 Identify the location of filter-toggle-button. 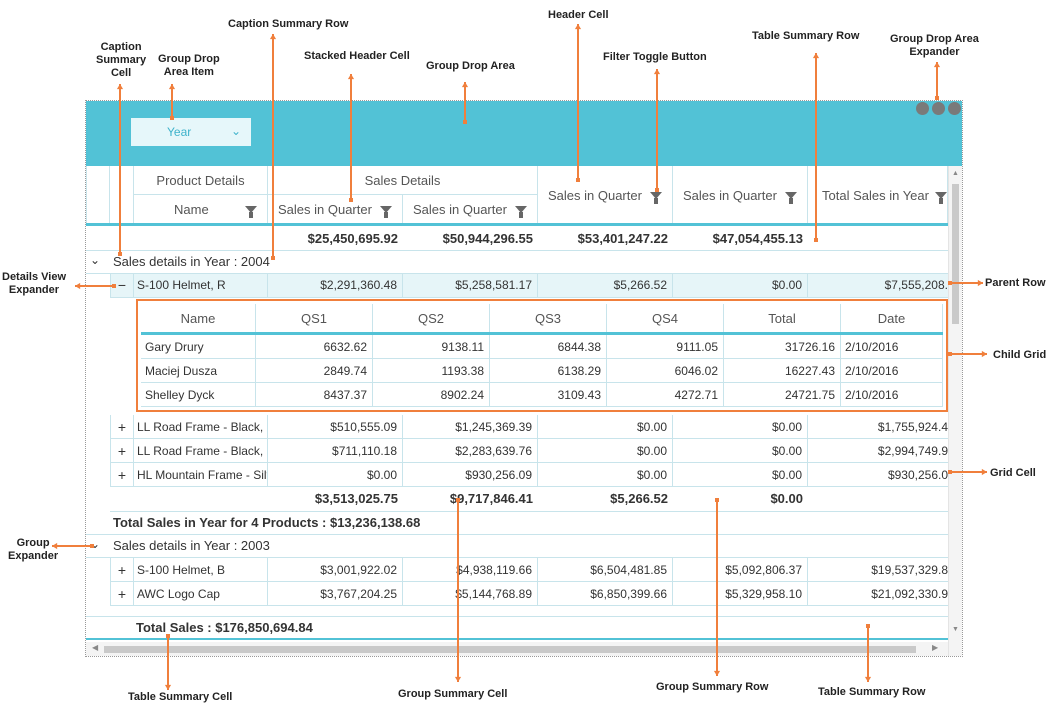
(656, 197).